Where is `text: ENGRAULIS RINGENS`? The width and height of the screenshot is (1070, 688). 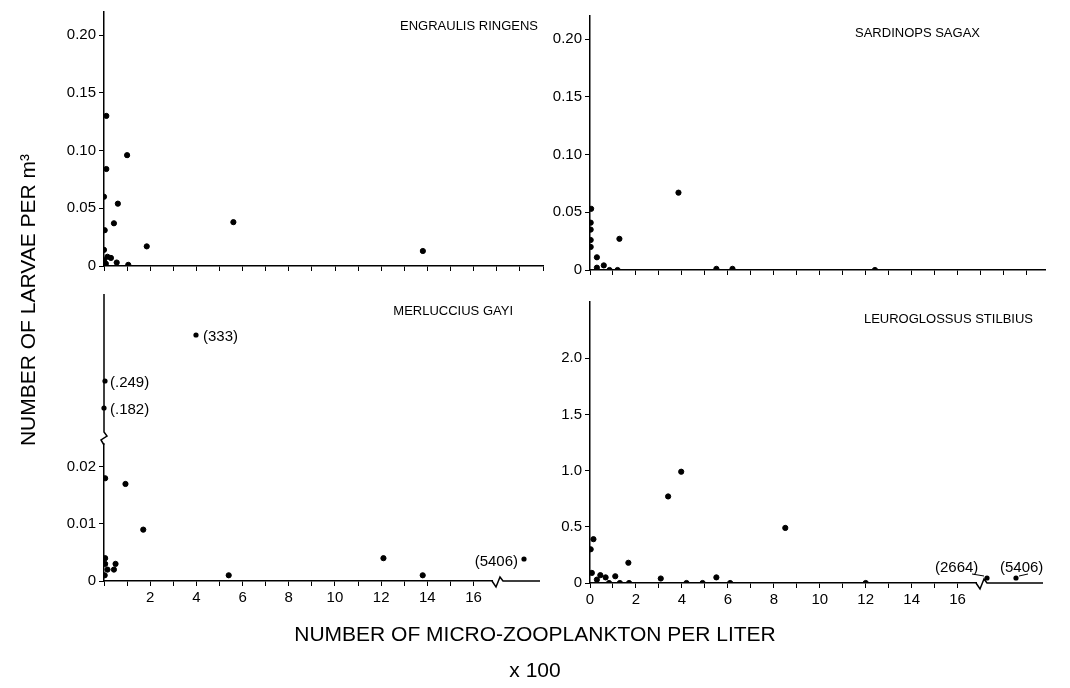
text: ENGRAULIS RINGENS is located at coordinates (469, 25).